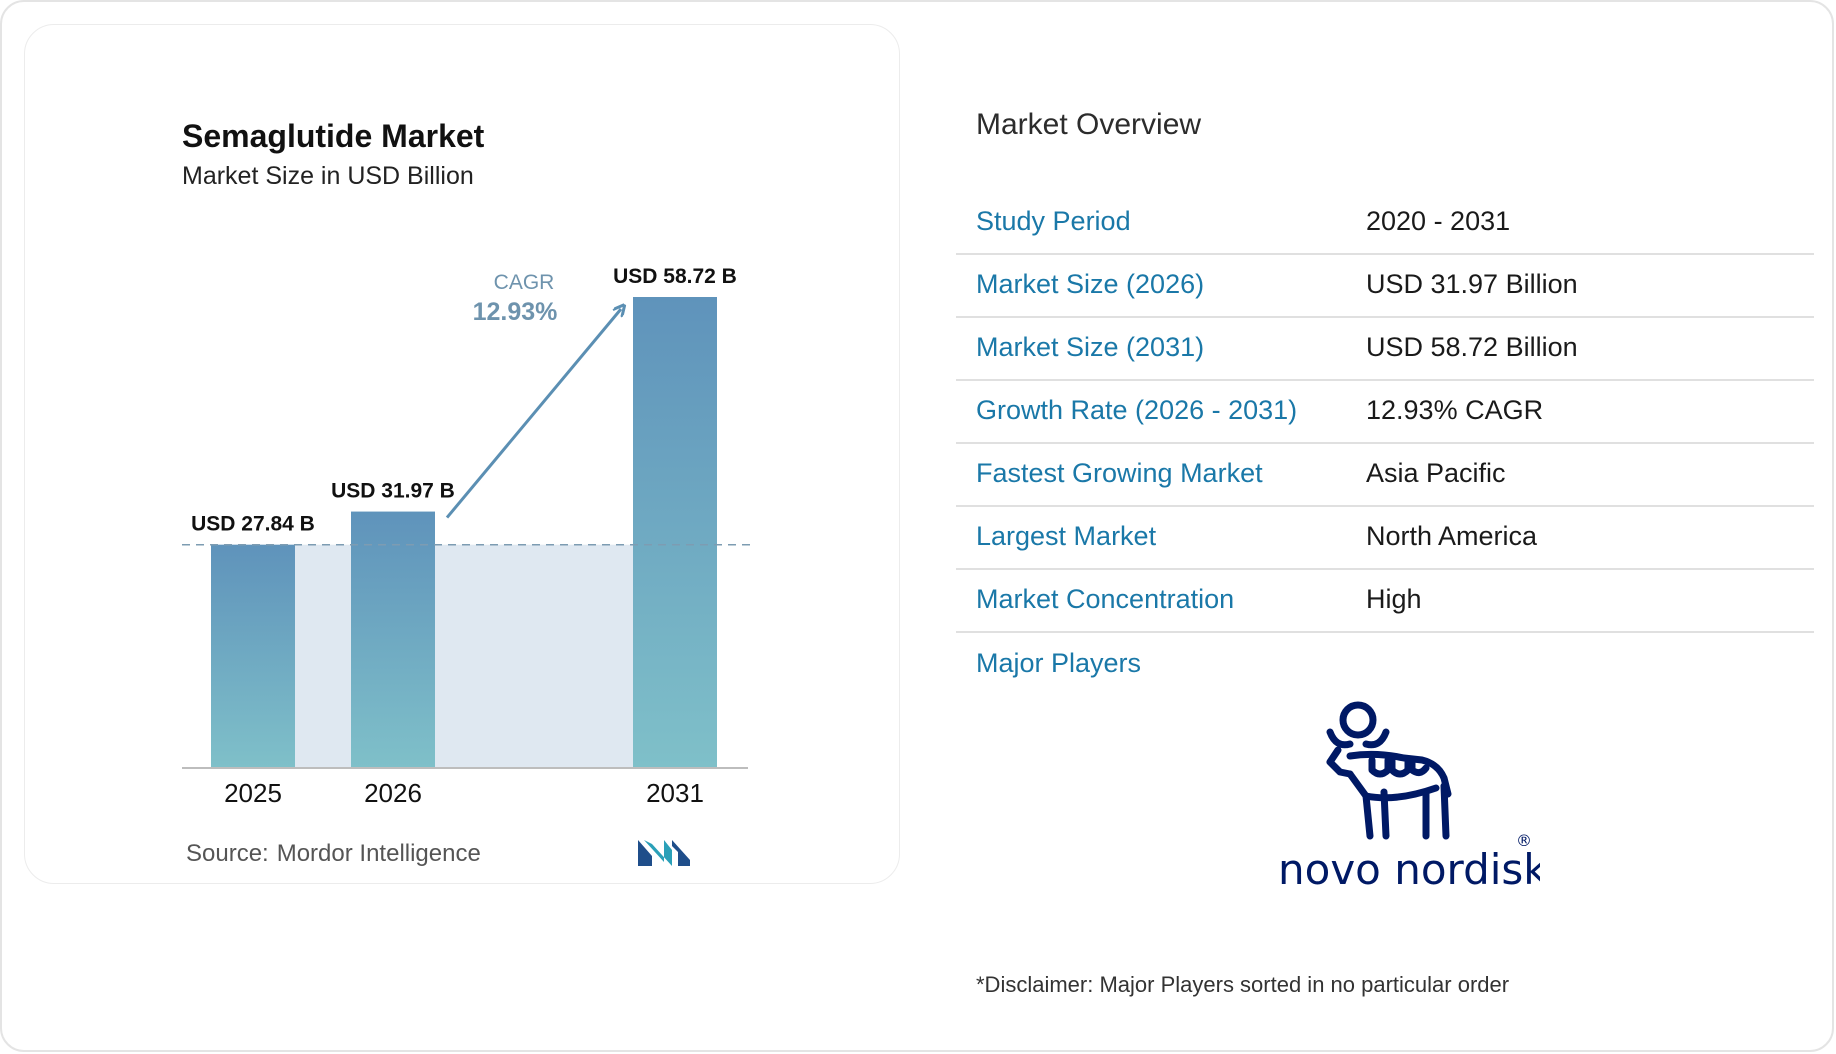  Describe the element at coordinates (1472, 284) in the screenshot. I see `overview-value: USD 31.97 Billion` at that location.